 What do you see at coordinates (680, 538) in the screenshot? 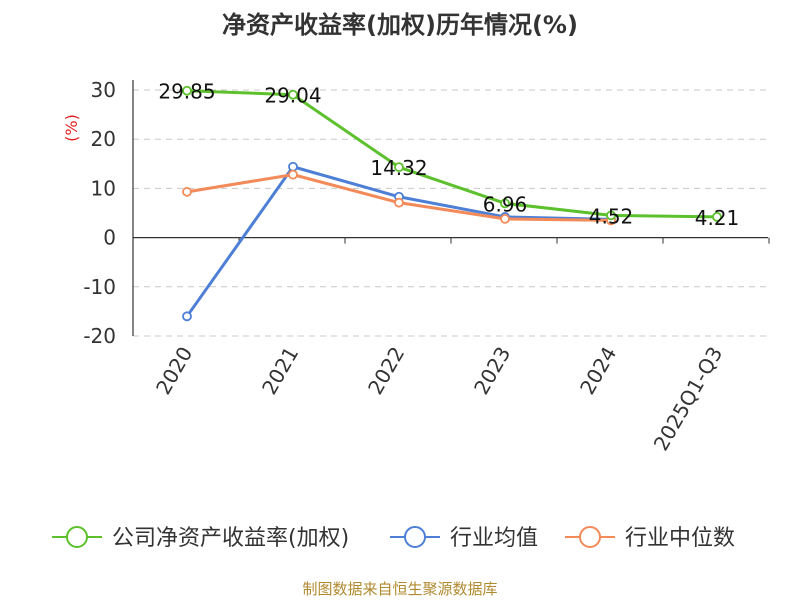
I see `legend-label-2: 行业中位数` at bounding box center [680, 538].